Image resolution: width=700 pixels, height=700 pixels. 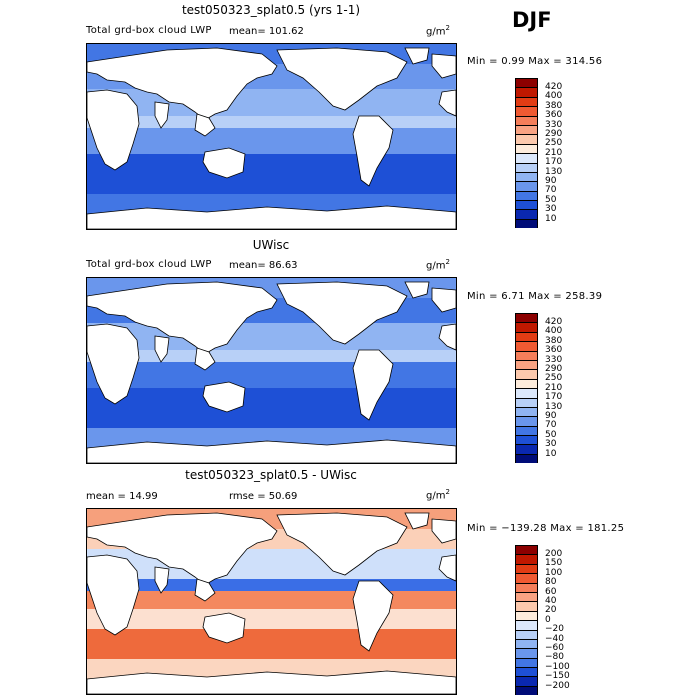 I want to click on season-label: DJF, so click(x=532, y=20).